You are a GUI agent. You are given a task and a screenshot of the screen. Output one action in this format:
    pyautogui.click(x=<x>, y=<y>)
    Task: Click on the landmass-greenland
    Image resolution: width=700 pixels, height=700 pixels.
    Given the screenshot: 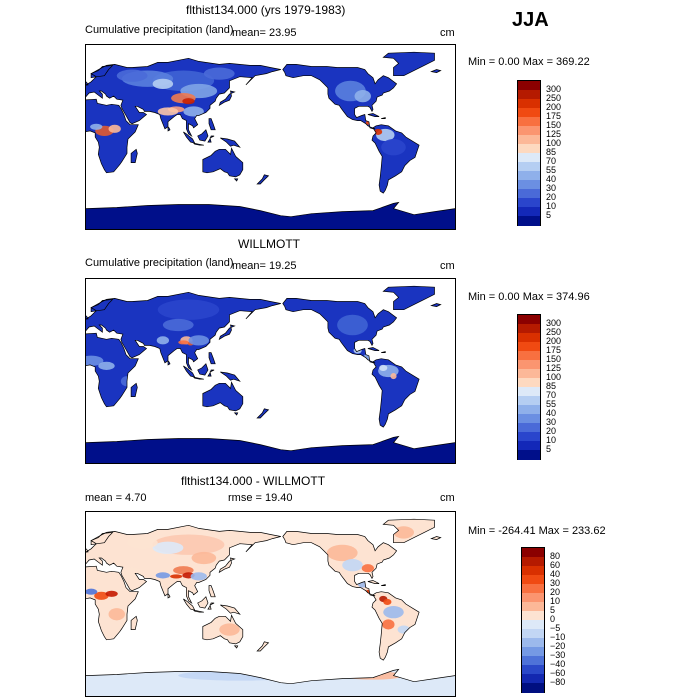 What is the action you would take?
    pyautogui.click(x=409, y=298)
    